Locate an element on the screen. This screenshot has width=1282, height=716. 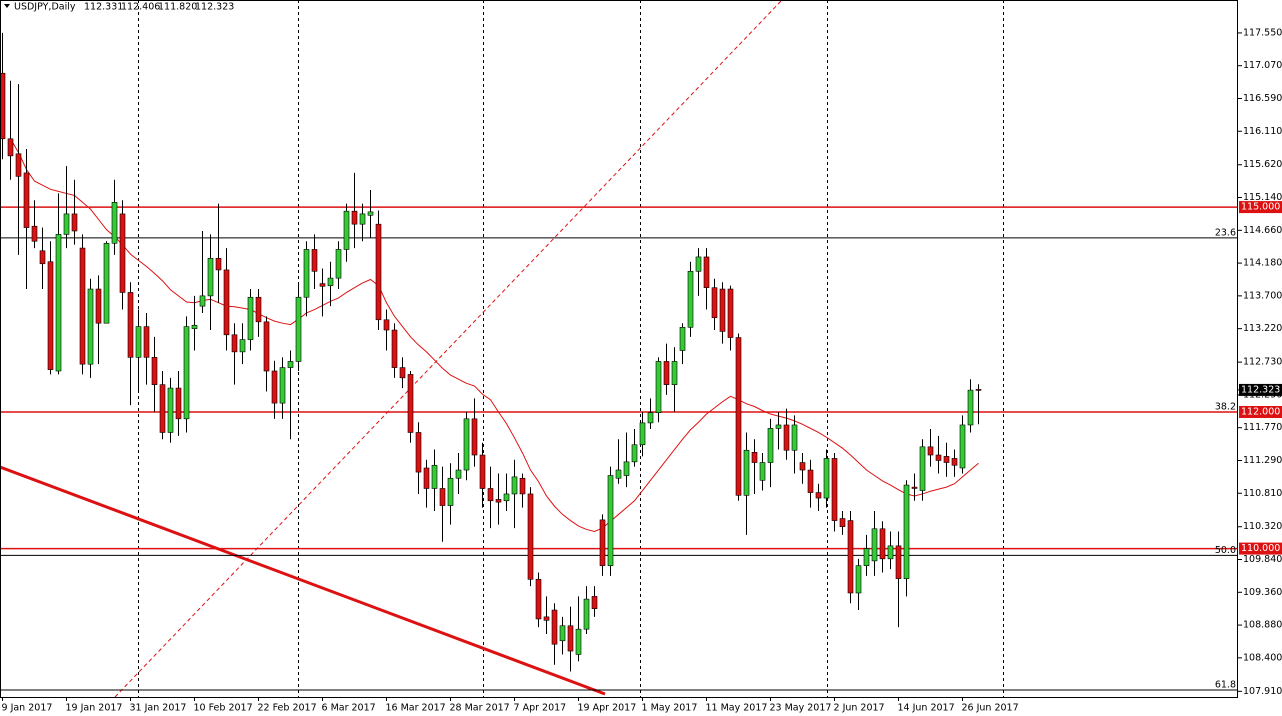
level-label: 110.000 is located at coordinates (1260, 548).